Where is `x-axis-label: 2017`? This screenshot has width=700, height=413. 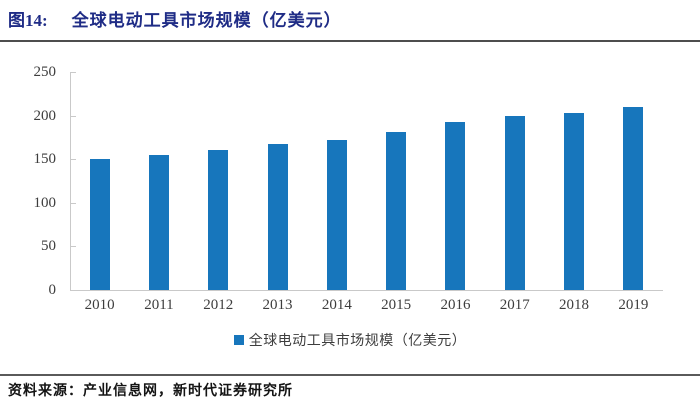 x-axis-label: 2017 is located at coordinates (514, 305).